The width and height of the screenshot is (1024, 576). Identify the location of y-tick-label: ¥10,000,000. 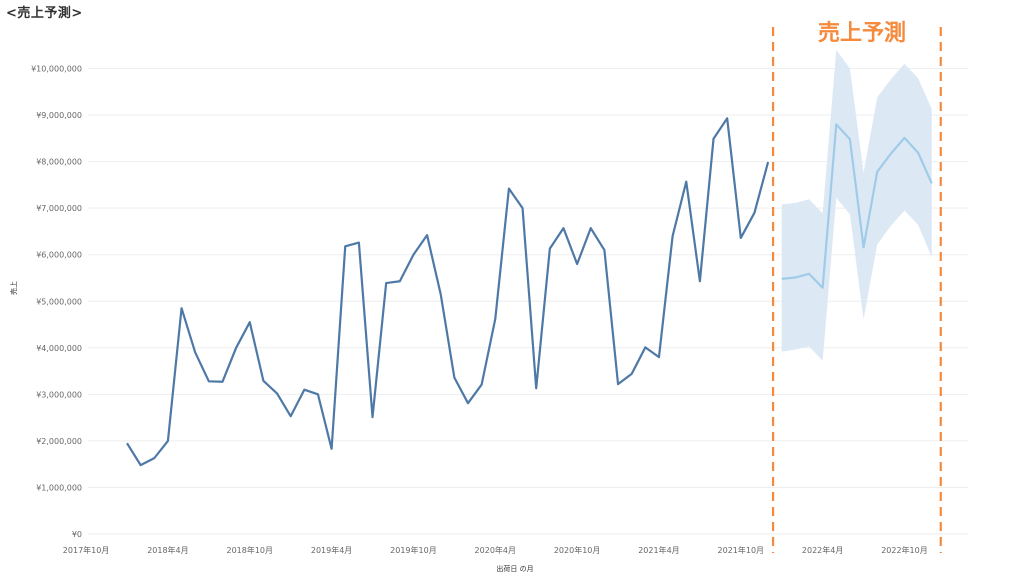
(56, 69).